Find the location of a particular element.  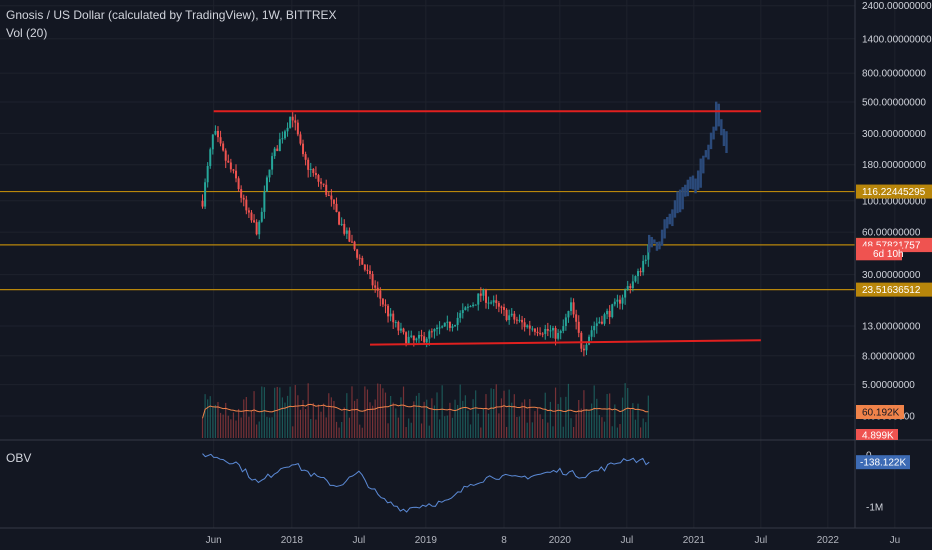

time-axis: Jun 2018 Jul 2019 8 2020 Jul 2021 Jul 2022 Ju is located at coordinates (553, 540).